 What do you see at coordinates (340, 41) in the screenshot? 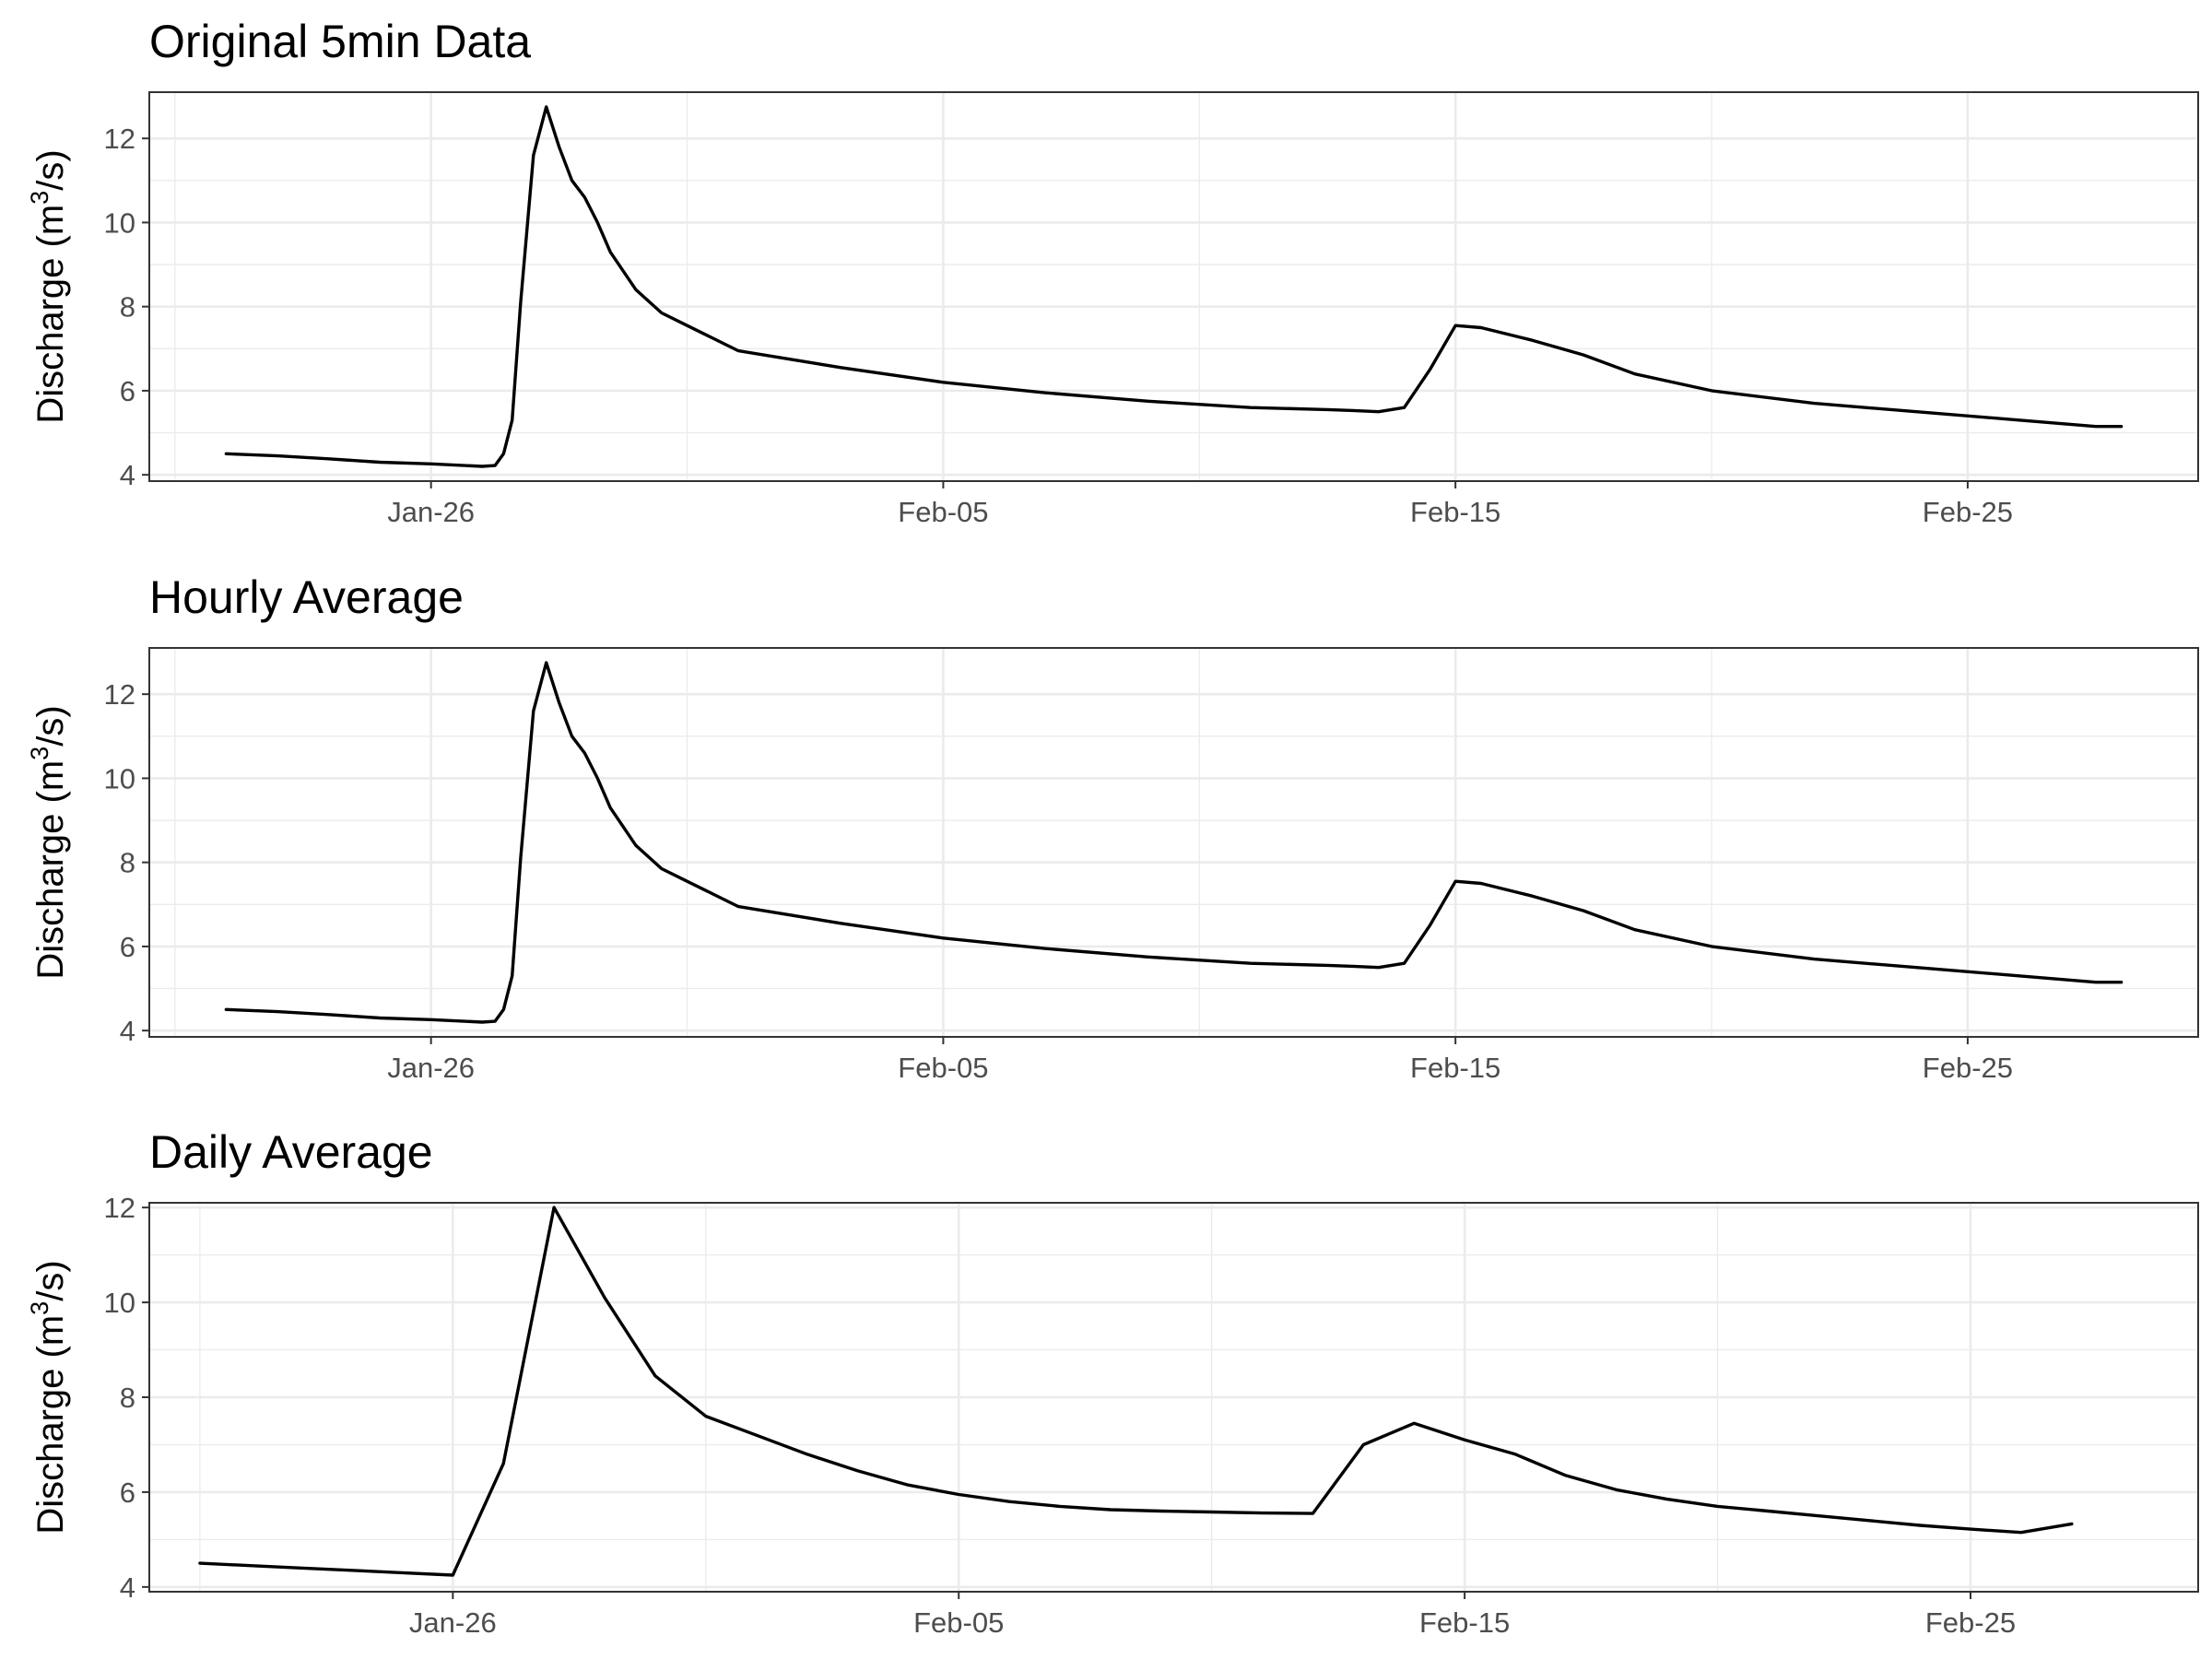
I see `chart-title: Original 5min Data` at bounding box center [340, 41].